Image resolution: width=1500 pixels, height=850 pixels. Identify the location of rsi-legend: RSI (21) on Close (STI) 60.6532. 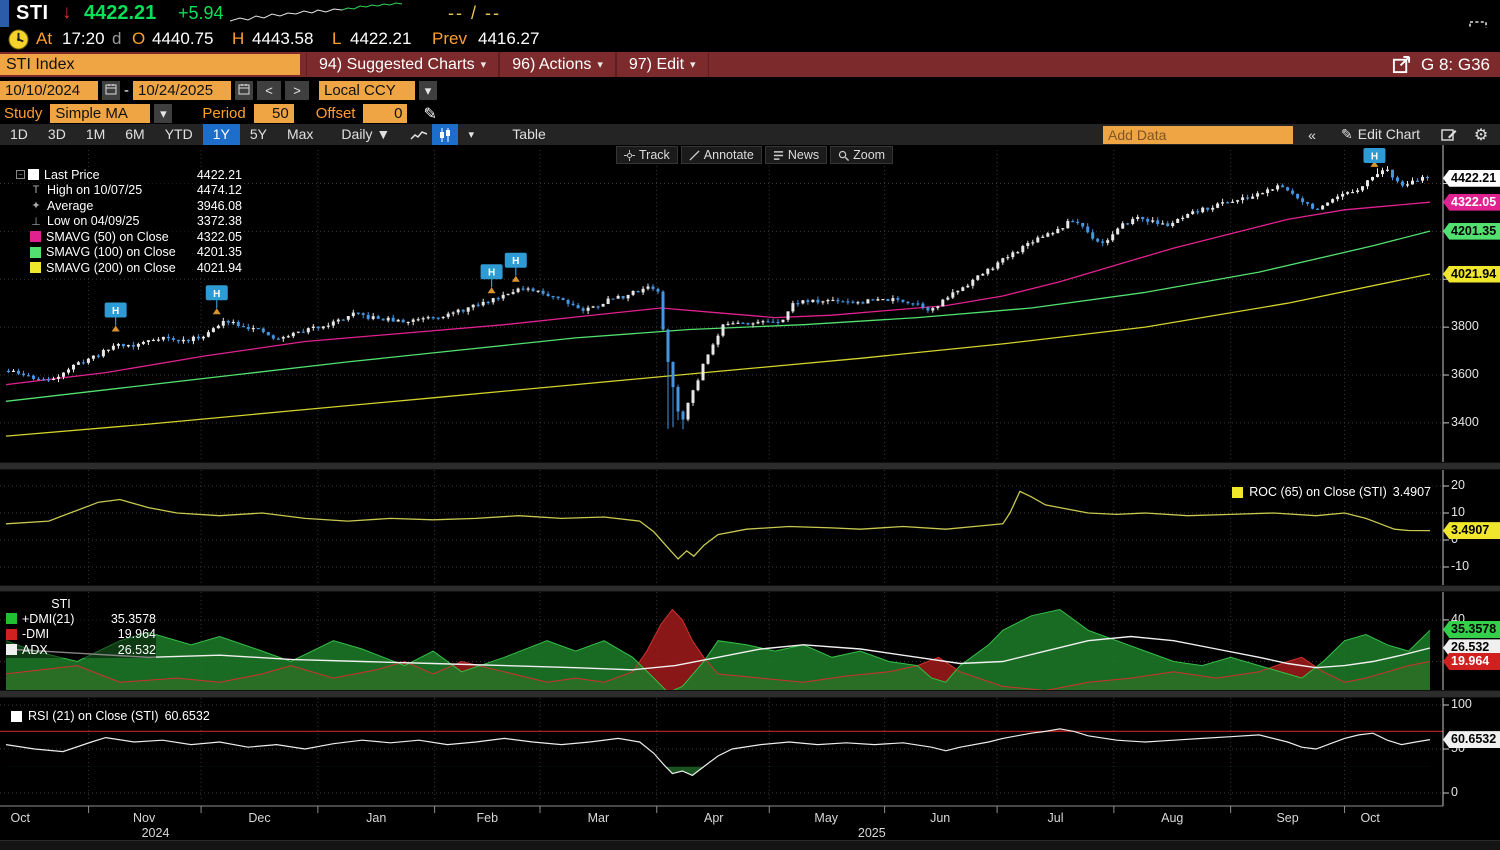
(110, 716).